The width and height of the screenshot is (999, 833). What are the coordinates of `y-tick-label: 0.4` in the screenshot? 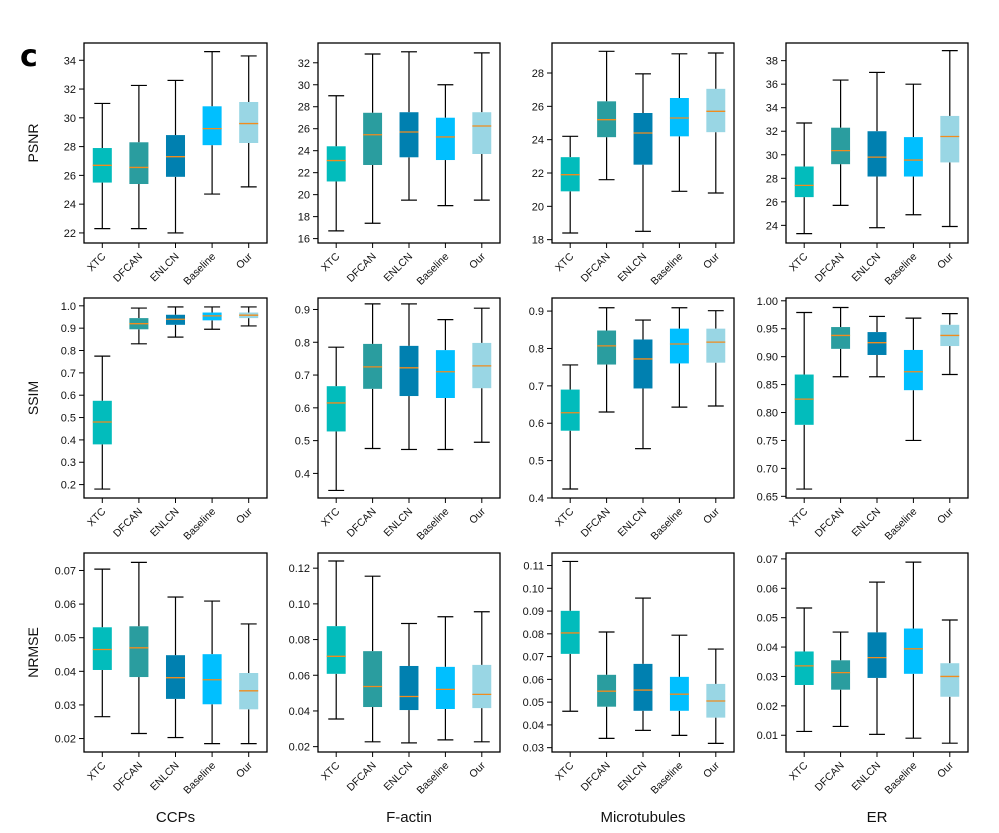 It's located at (302, 474).